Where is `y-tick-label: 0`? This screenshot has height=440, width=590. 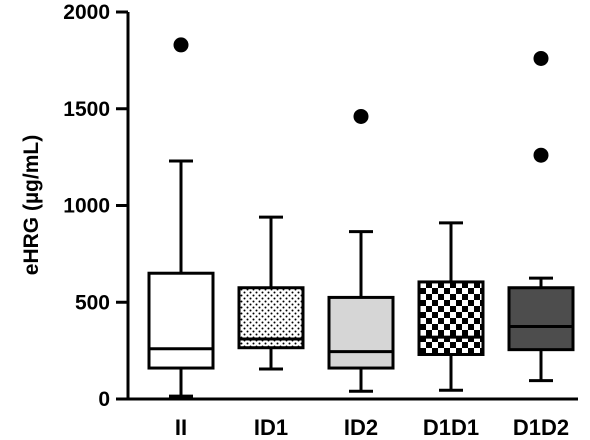
y-tick-label: 0 is located at coordinates (104, 399).